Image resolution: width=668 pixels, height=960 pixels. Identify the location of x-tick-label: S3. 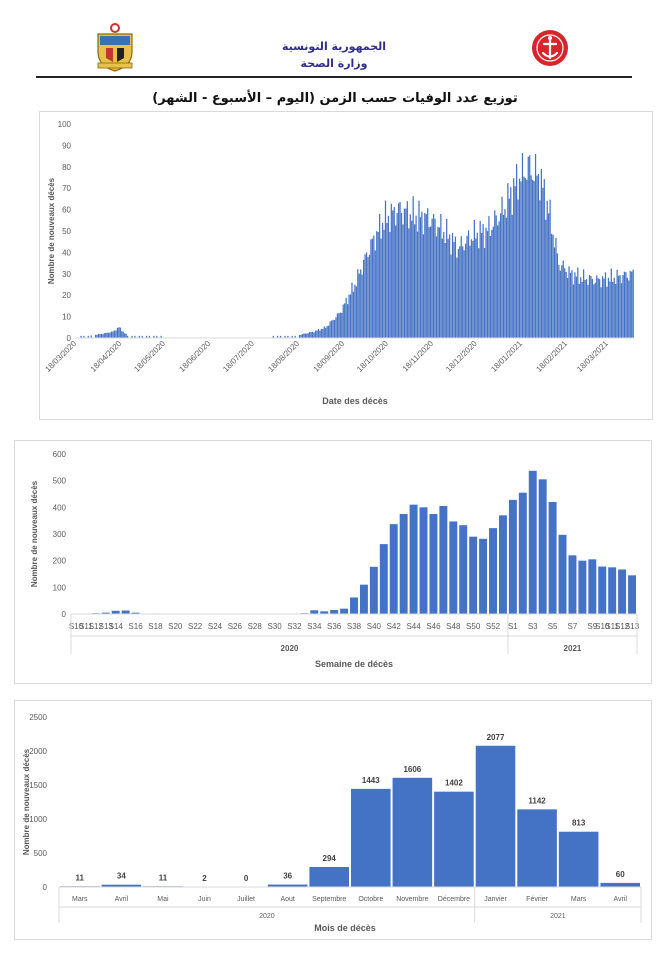
(533, 626).